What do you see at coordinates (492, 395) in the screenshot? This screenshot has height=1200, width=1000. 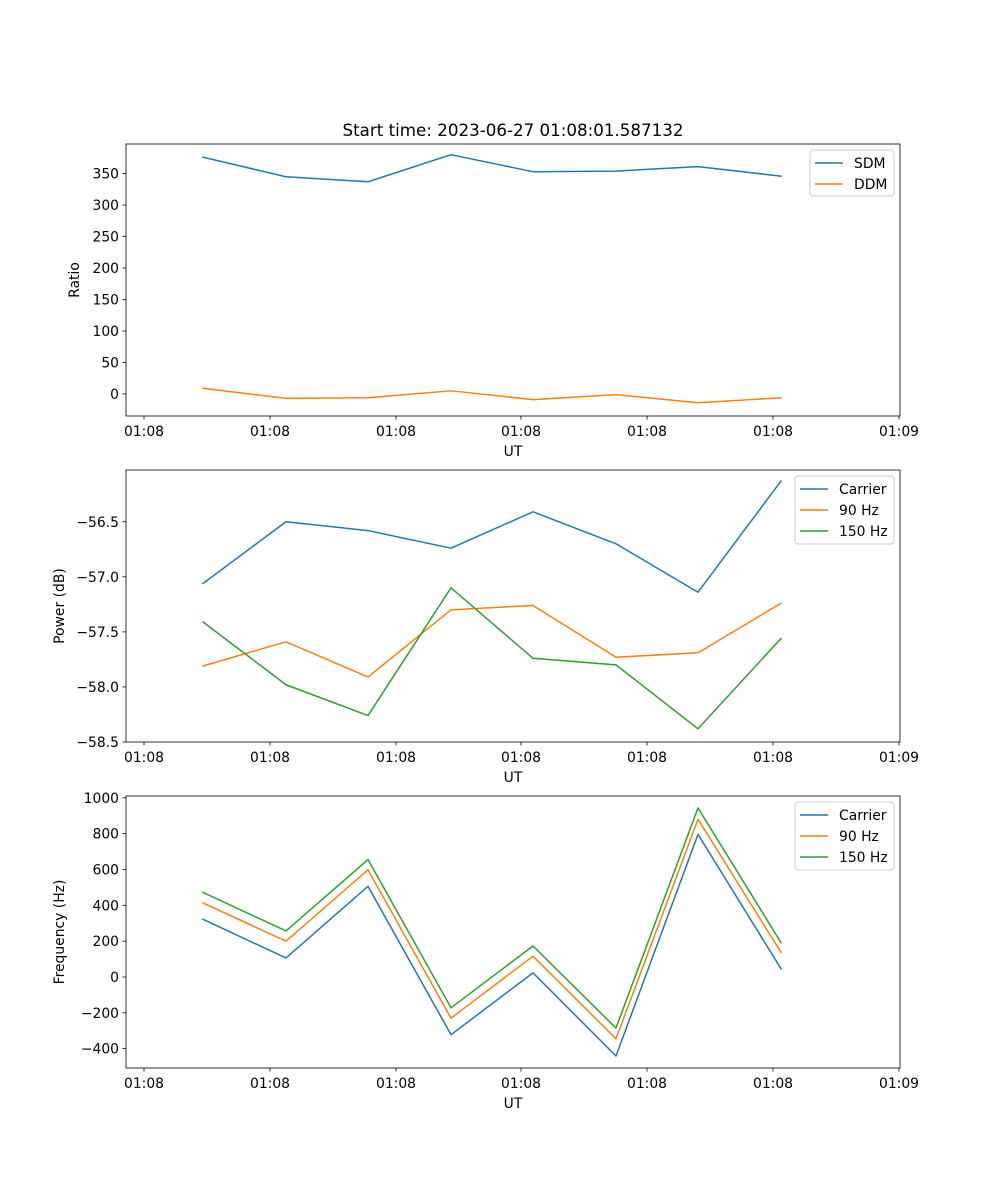 I see `series-line-ddm` at bounding box center [492, 395].